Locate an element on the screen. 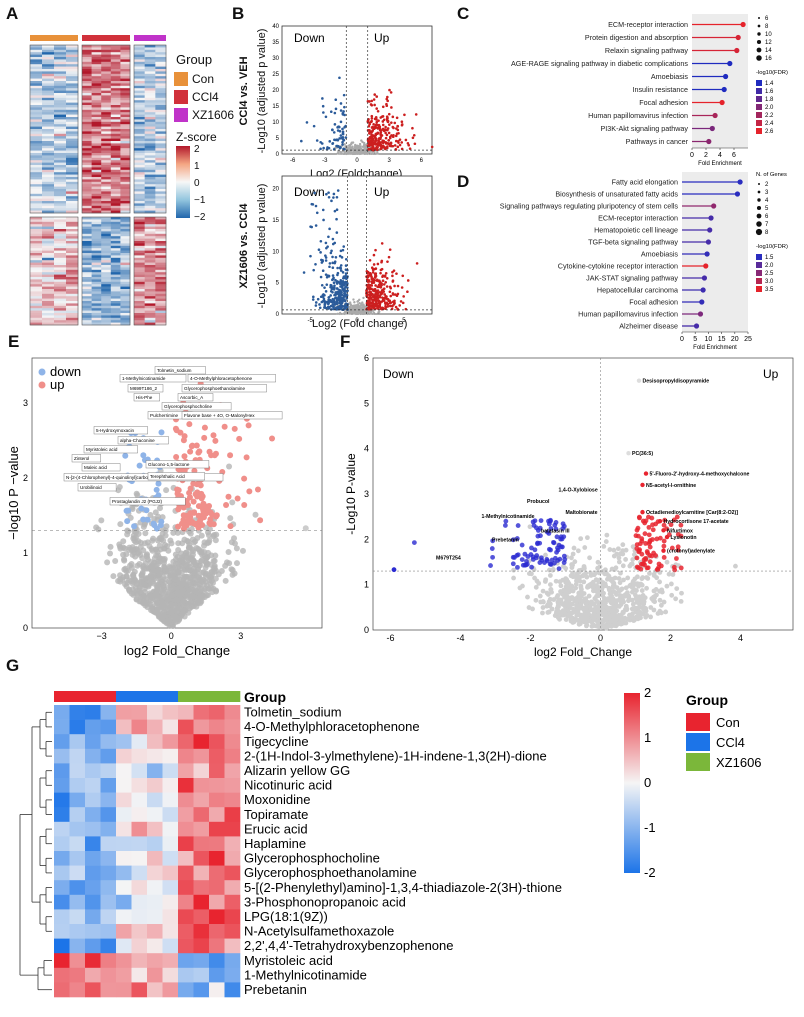  color-legend-swatch is located at coordinates (759, 115).